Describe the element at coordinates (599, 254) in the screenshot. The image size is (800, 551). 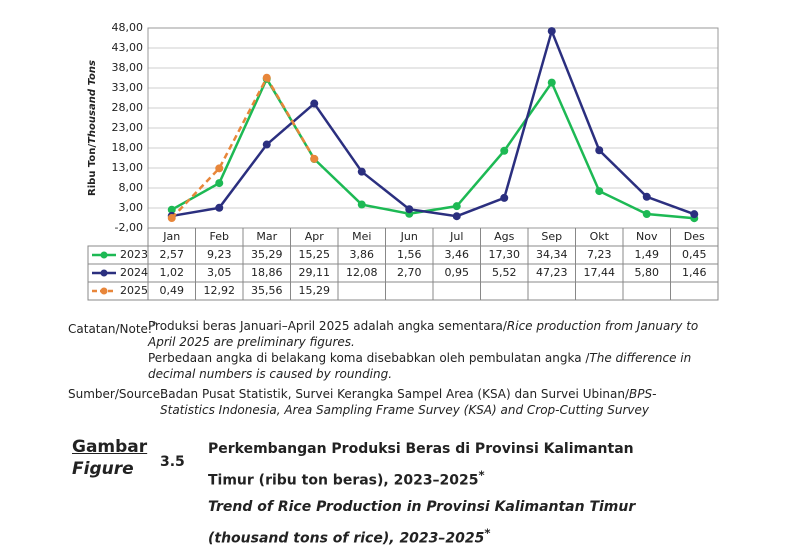
I see `table-value: 7,23` at that location.